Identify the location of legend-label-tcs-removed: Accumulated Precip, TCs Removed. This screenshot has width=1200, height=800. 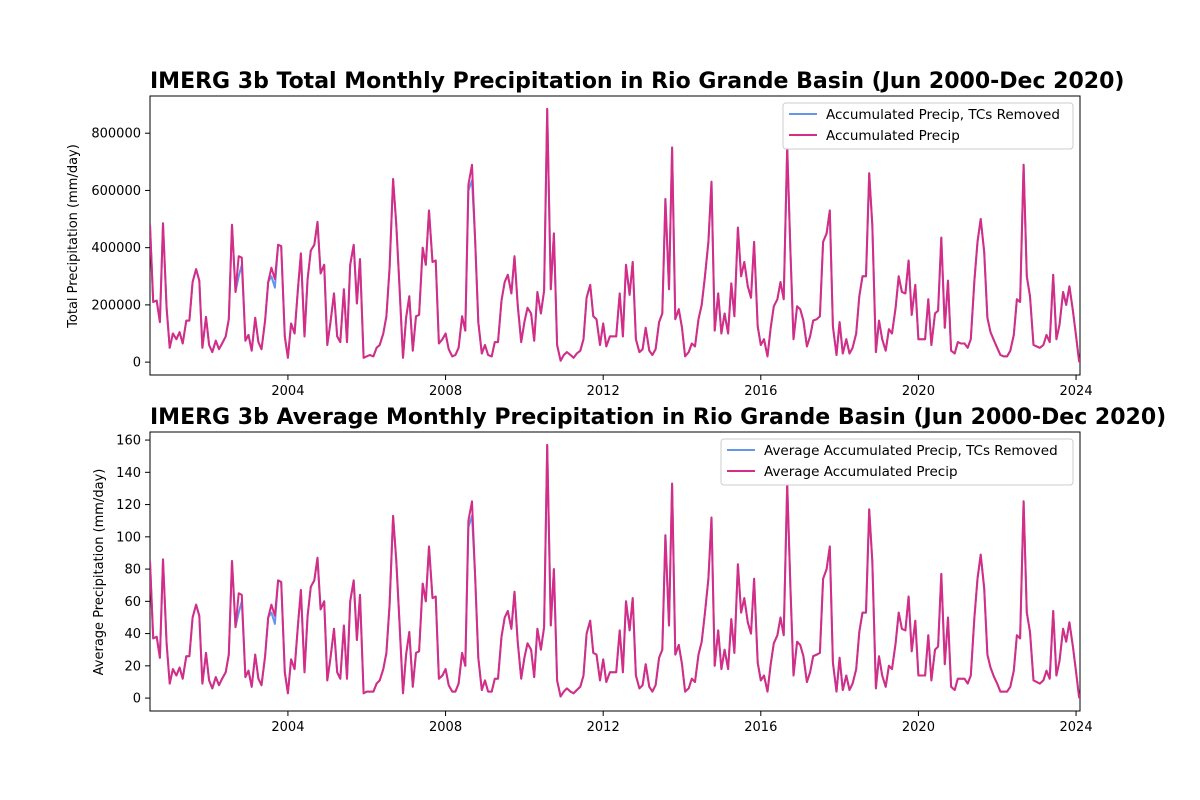
(943, 115).